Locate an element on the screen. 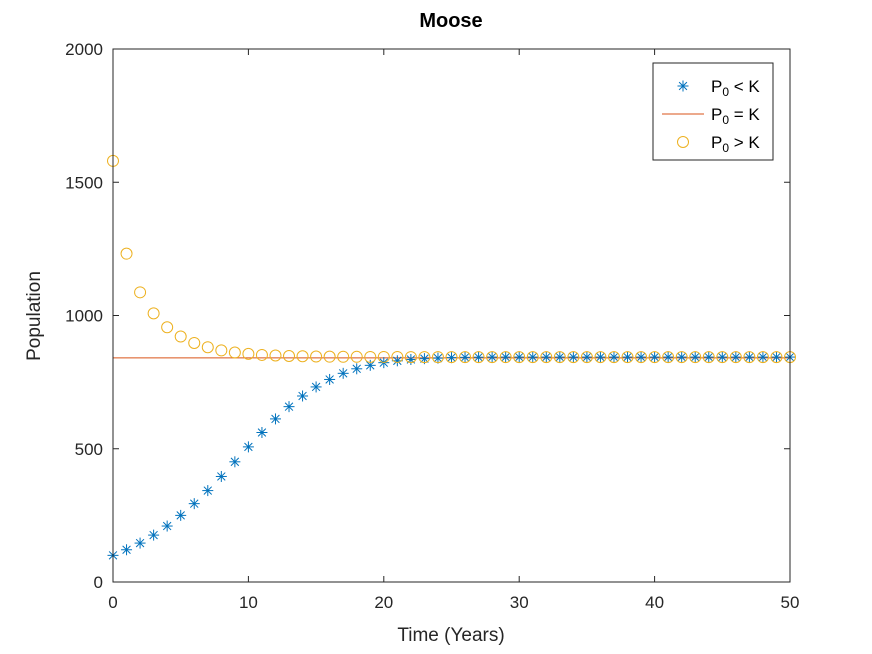  x-tick-label: 20 is located at coordinates (383, 602).